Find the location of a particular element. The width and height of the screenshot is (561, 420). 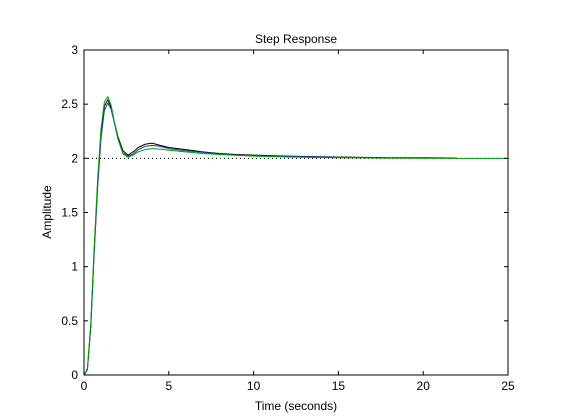

y-tick-label: 0.5 is located at coordinates (69, 321).